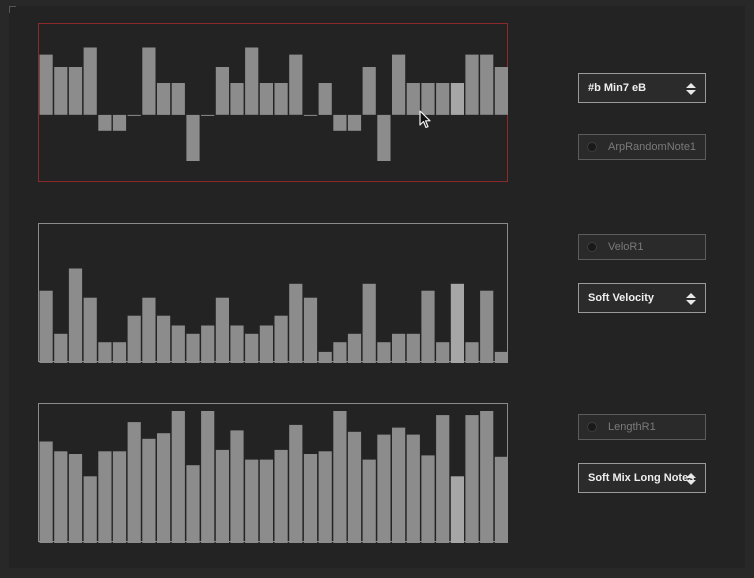 The image size is (754, 578). What do you see at coordinates (642, 88) in the screenshot?
I see `scale-menu: #b Min7 eB` at bounding box center [642, 88].